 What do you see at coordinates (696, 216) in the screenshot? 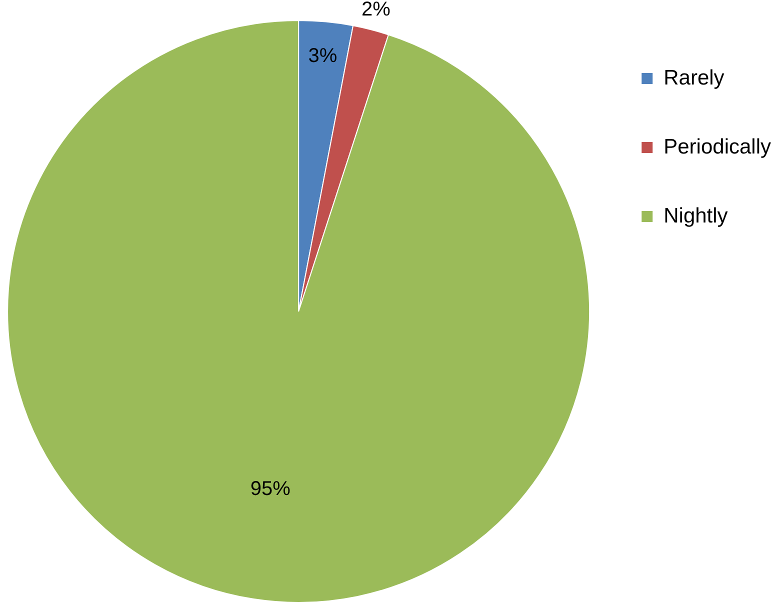
I see `legend-label: Nightly` at bounding box center [696, 216].